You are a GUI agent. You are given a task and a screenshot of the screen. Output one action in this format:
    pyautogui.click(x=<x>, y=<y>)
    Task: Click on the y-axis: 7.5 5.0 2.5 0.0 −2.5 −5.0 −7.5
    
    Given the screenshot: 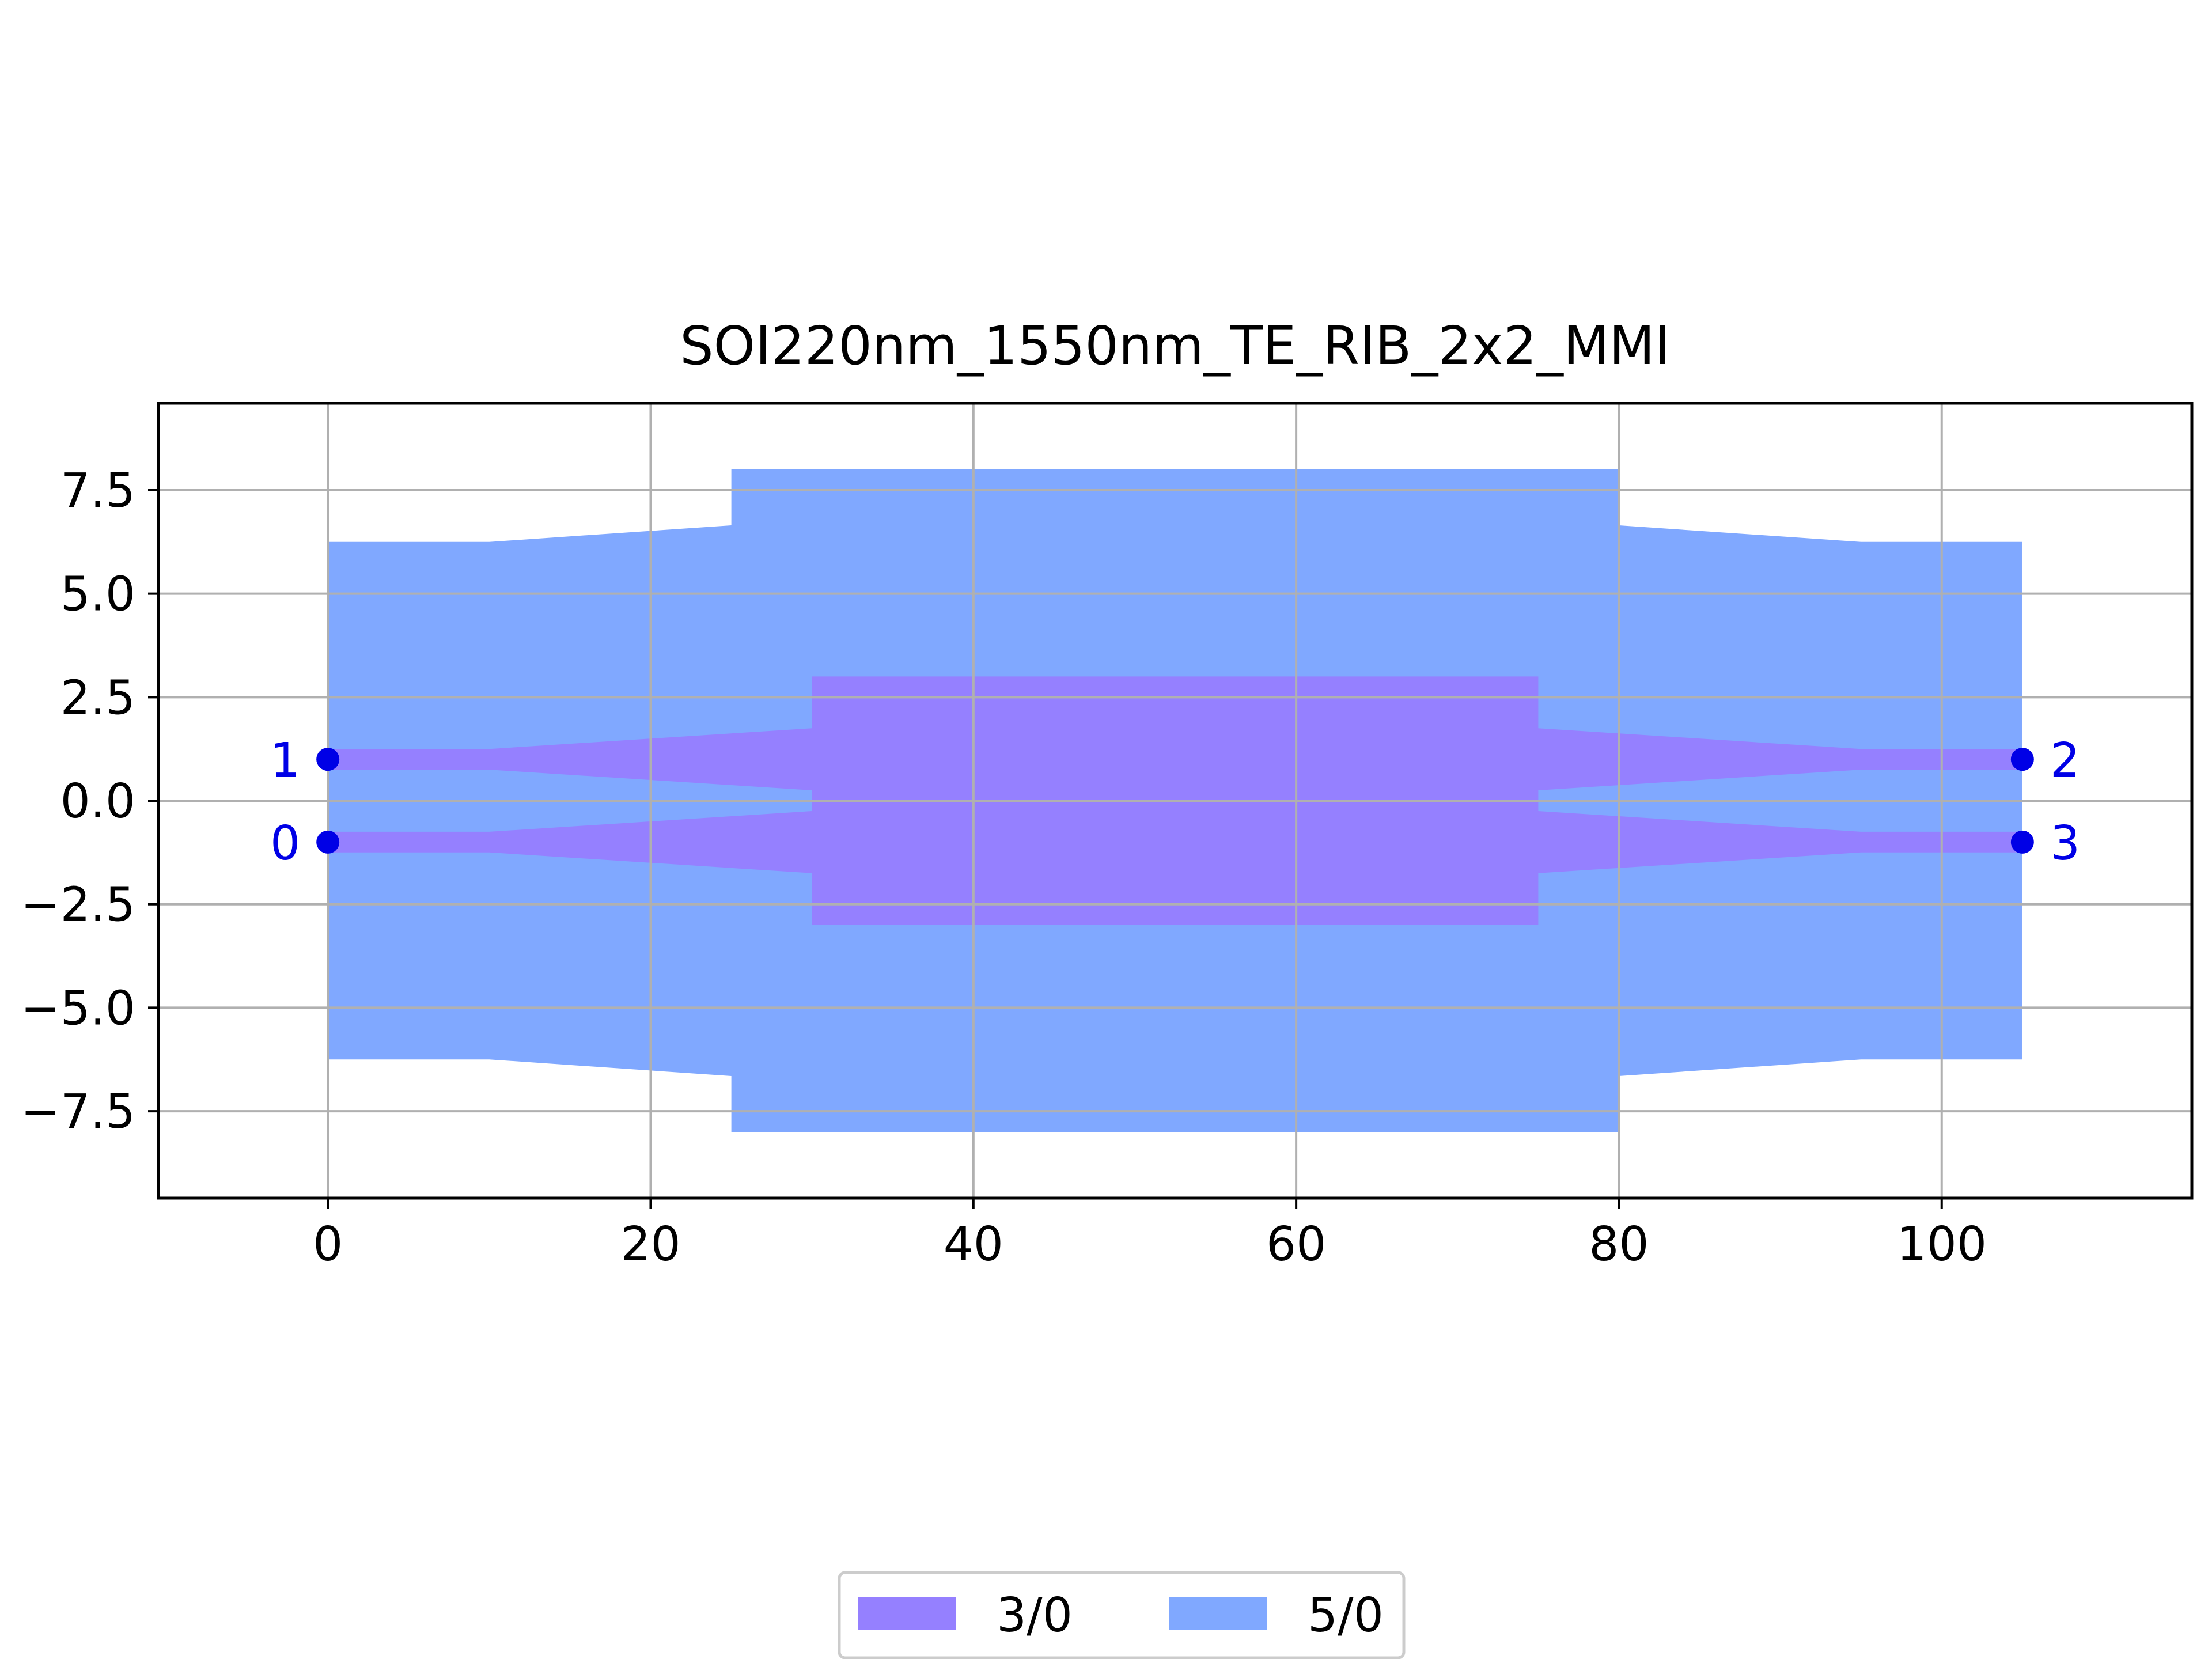 What is the action you would take?
    pyautogui.click(x=89, y=801)
    